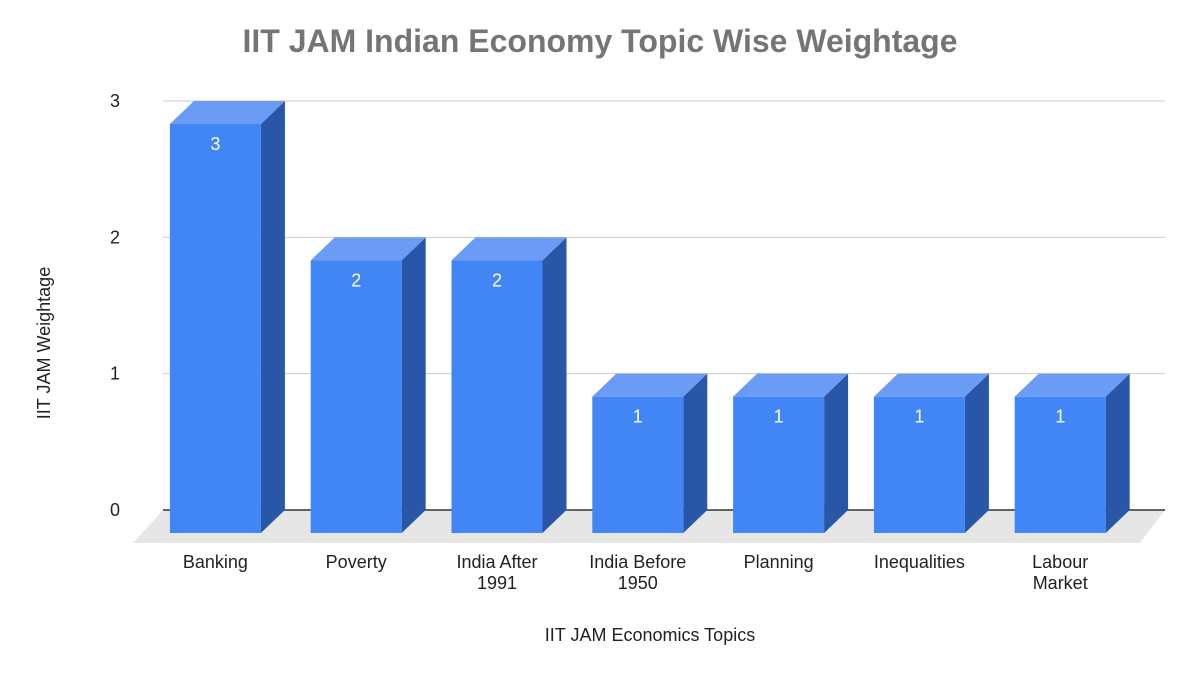  Describe the element at coordinates (779, 562) in the screenshot. I see `x-tick-label: Planning` at that location.